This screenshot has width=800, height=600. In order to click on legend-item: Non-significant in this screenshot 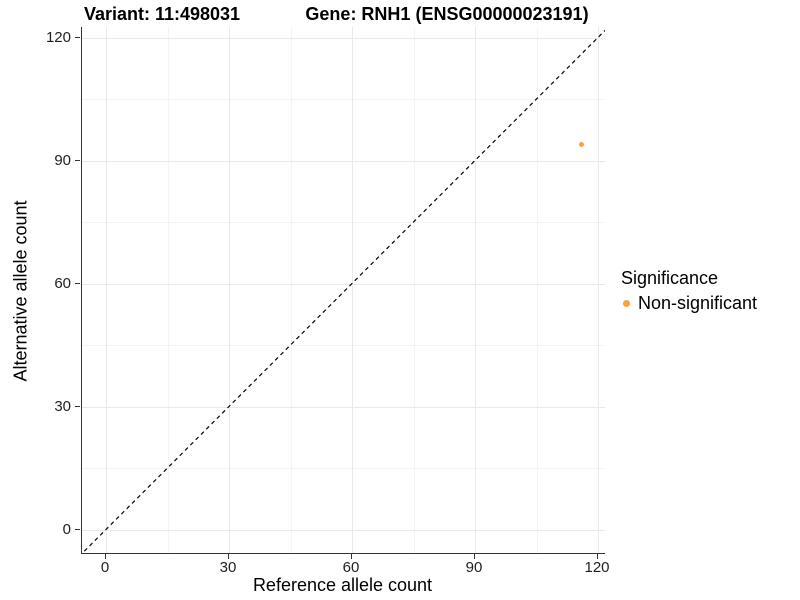, I will do `click(689, 303)`.